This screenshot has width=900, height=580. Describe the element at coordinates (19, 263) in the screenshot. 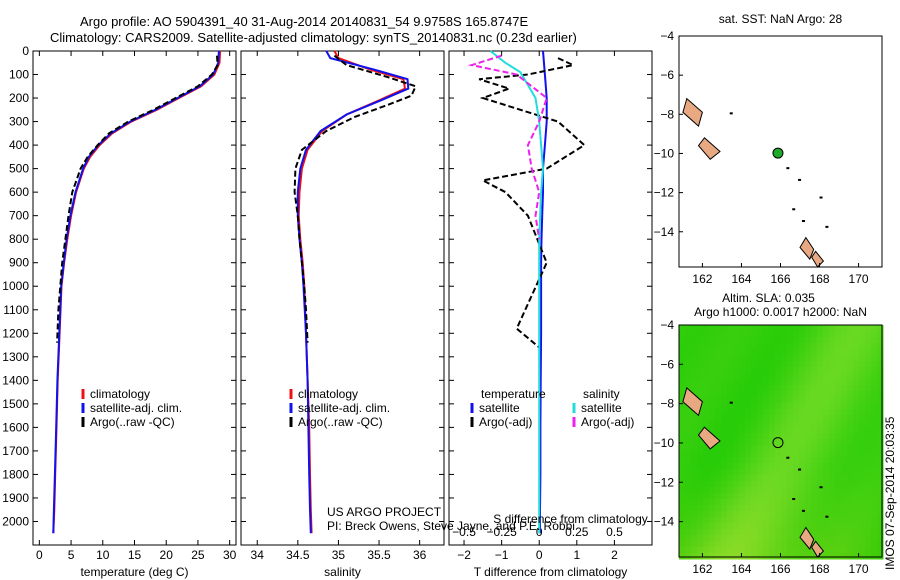

I see `t-y-tick-label: 900` at that location.